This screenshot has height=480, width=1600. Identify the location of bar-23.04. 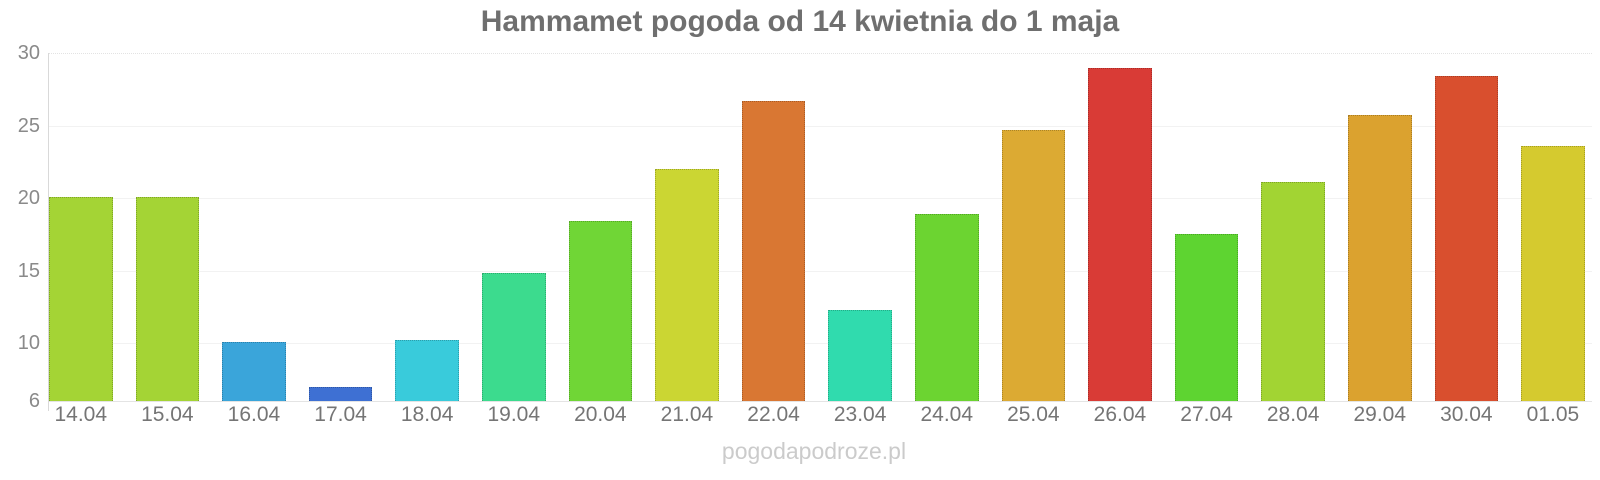
(860, 355).